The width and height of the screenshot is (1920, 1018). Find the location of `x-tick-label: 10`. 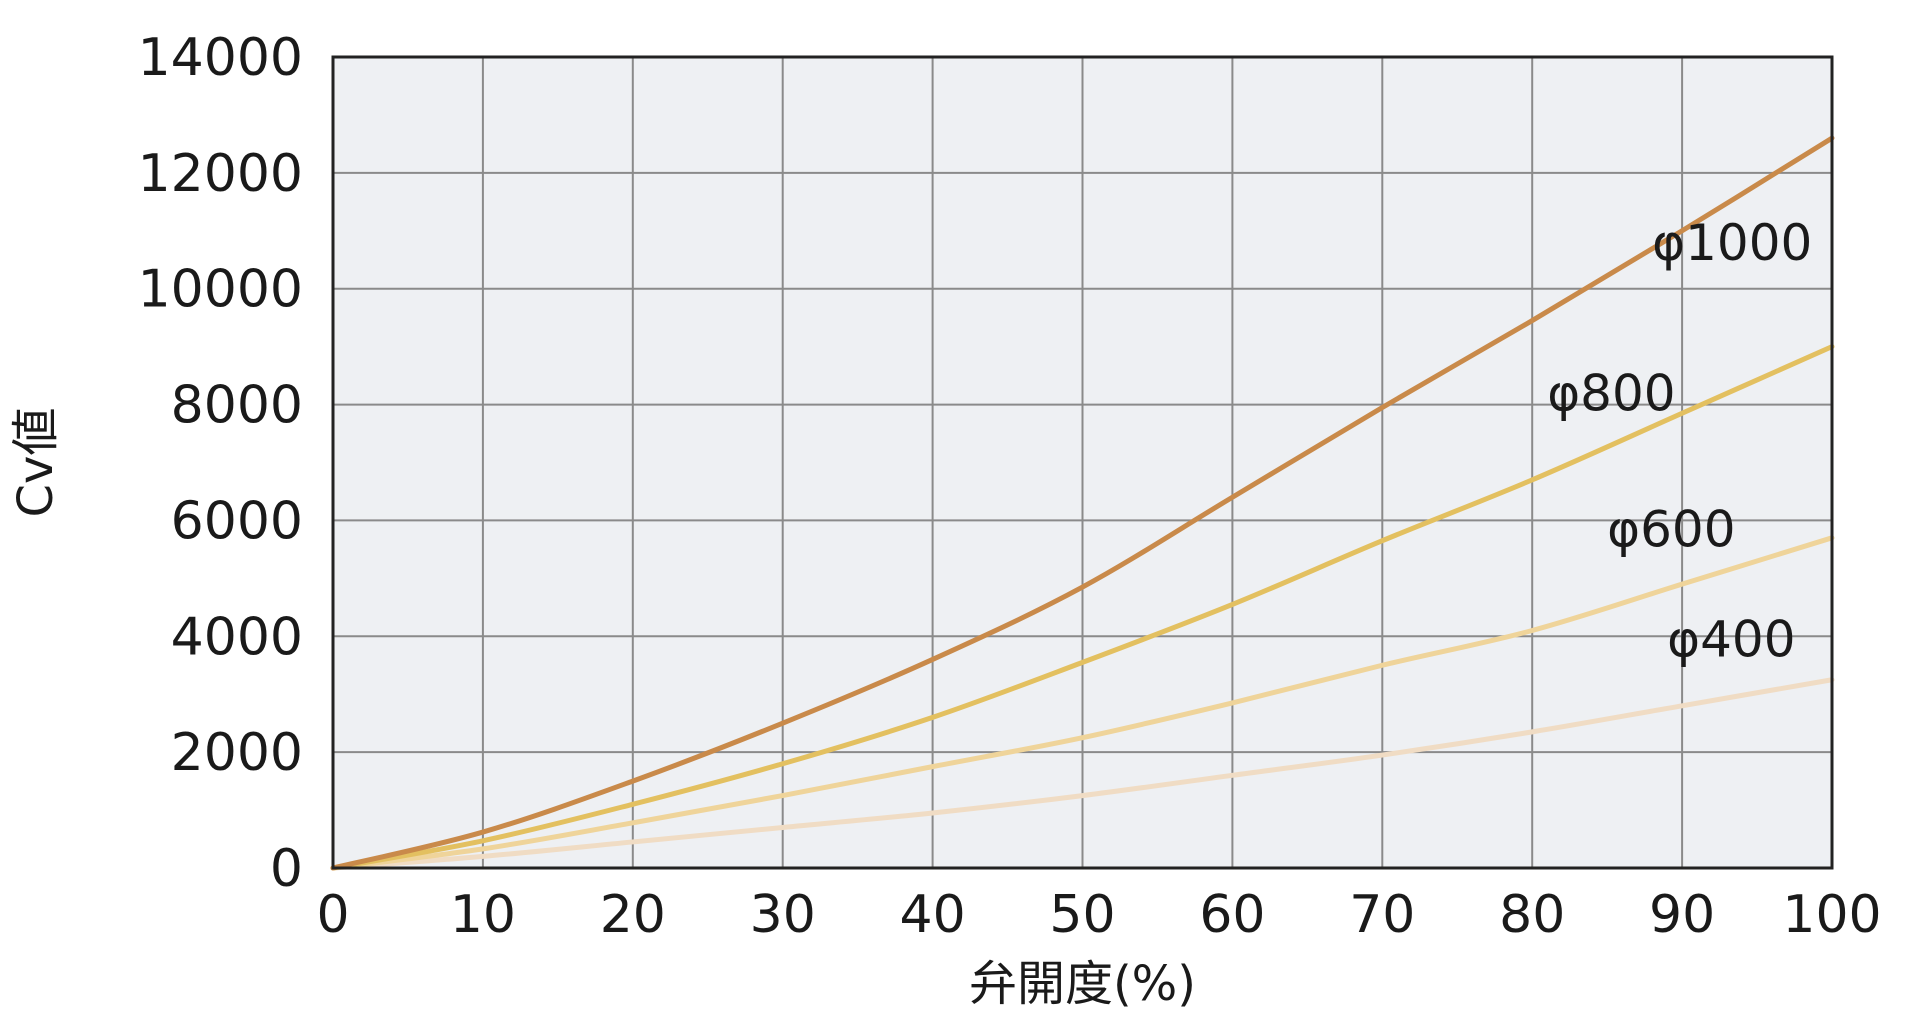

x-tick-label: 10 is located at coordinates (483, 915).